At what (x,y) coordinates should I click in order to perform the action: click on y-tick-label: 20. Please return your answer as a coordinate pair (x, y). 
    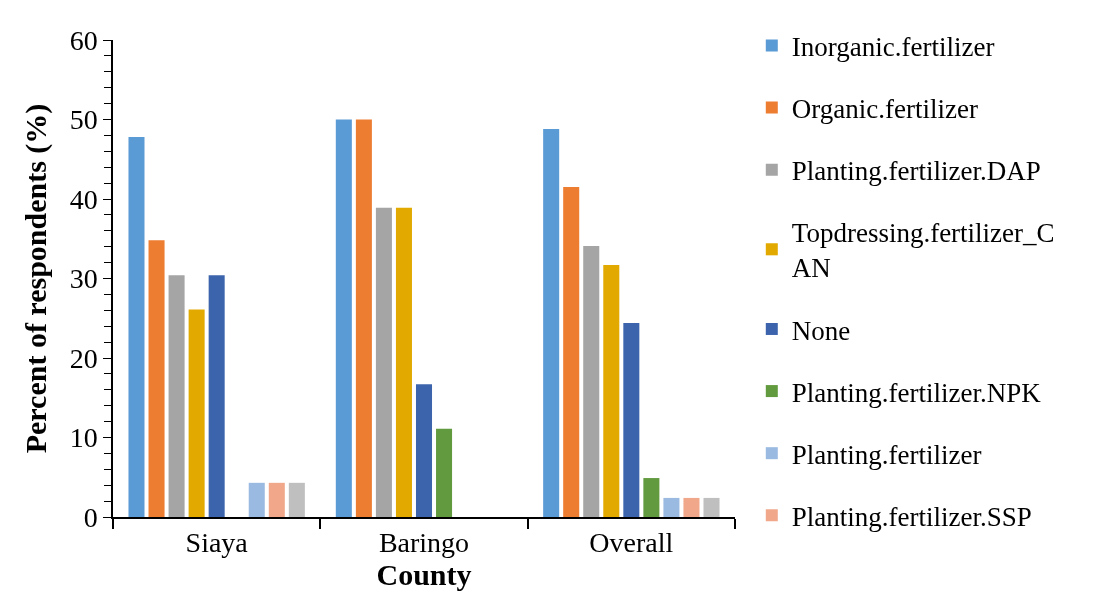
    Looking at the image, I should click on (83, 358).